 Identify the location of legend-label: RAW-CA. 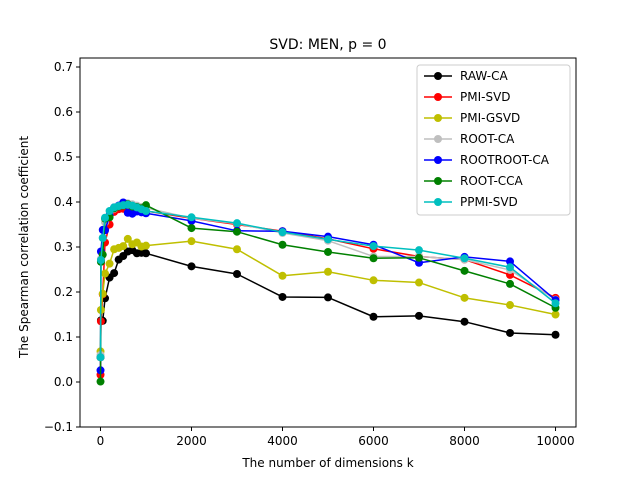
(484, 76).